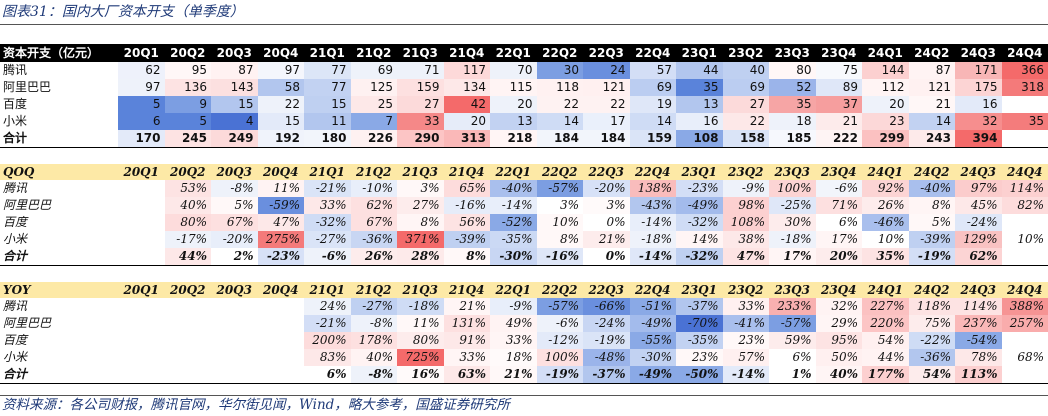  What do you see at coordinates (606, 172) in the screenshot?
I see `quarter-header: 22Q3` at bounding box center [606, 172].